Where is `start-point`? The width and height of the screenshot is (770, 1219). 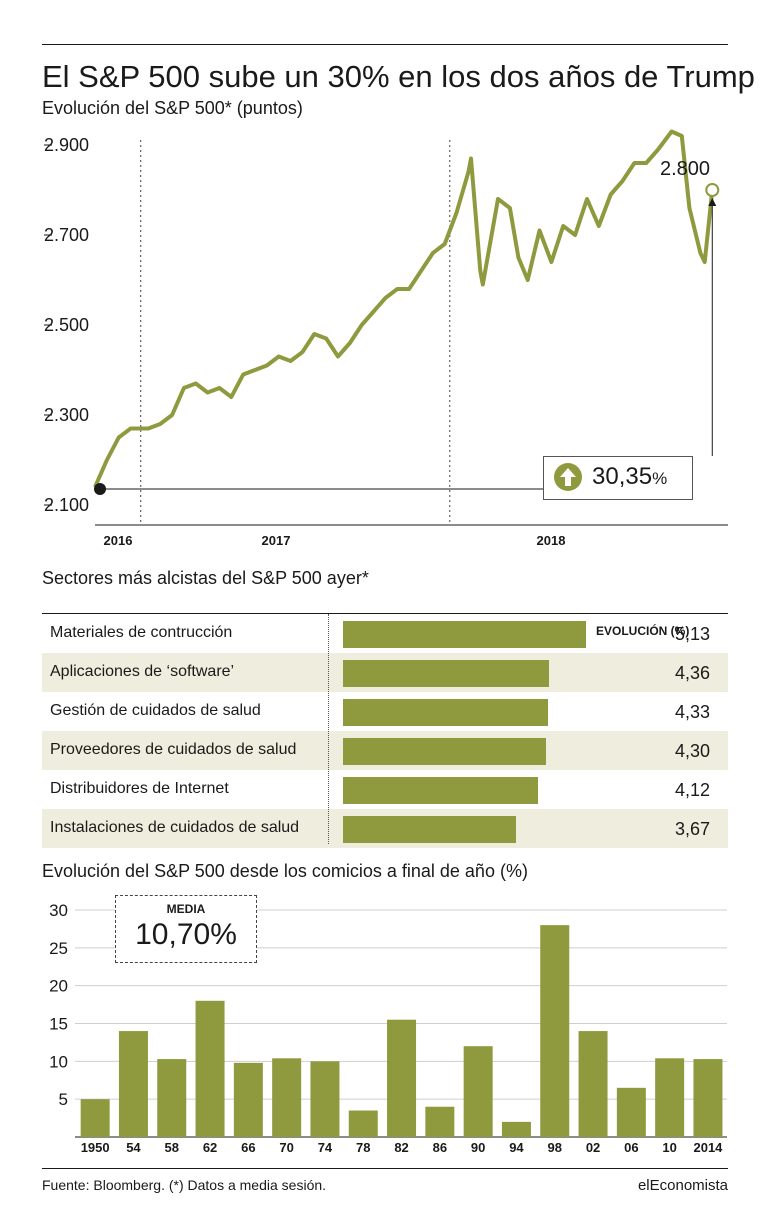
start-point is located at coordinates (100, 489).